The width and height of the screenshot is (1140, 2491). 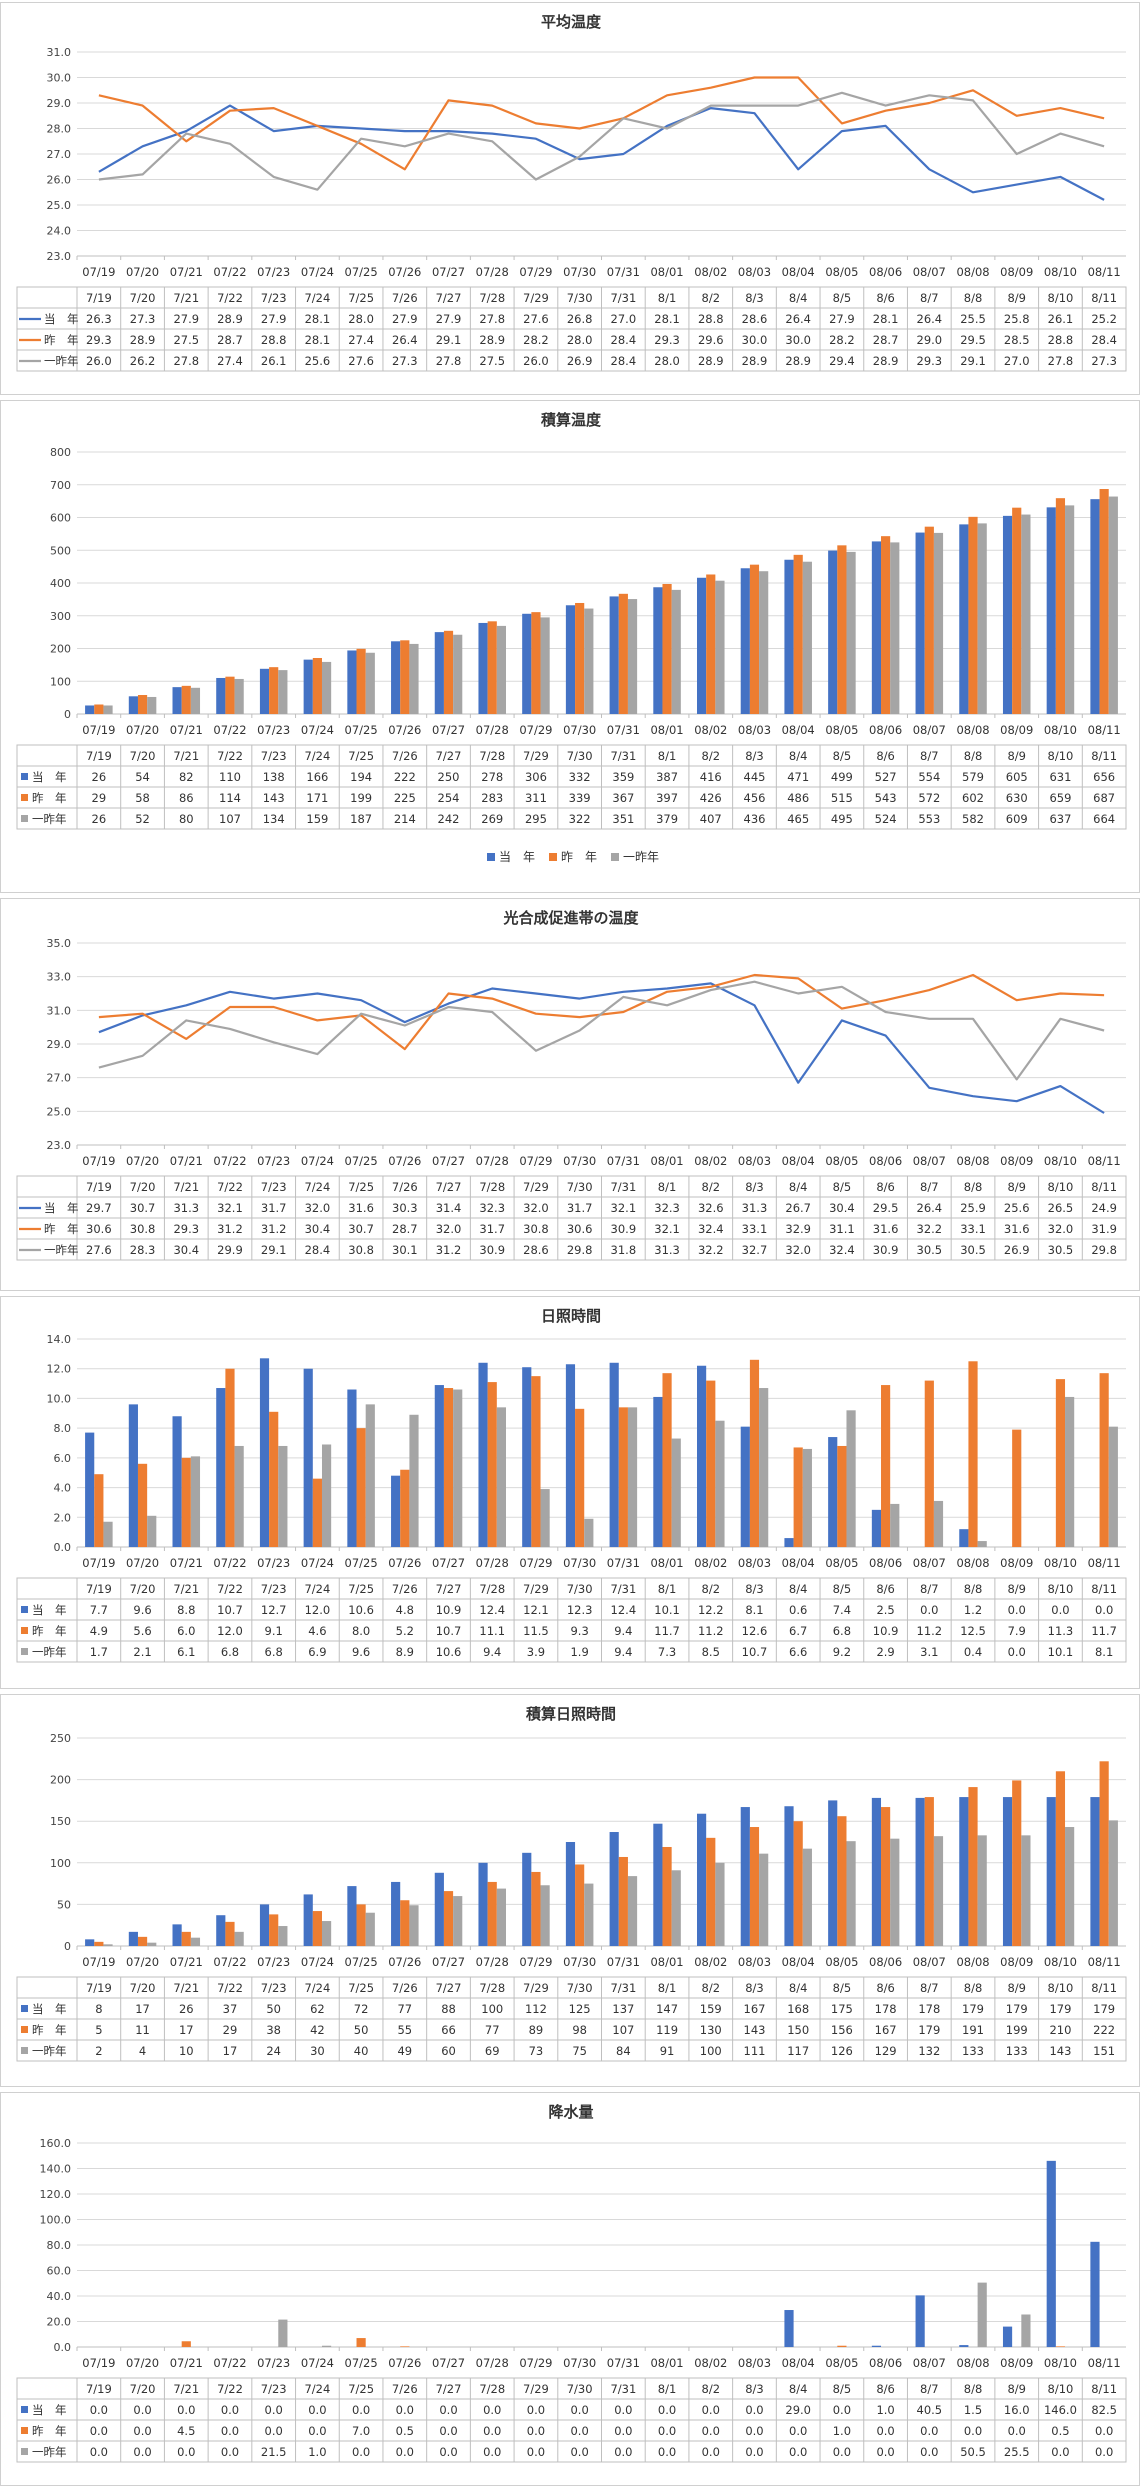 I want to click on table-value: 178, so click(x=929, y=2009).